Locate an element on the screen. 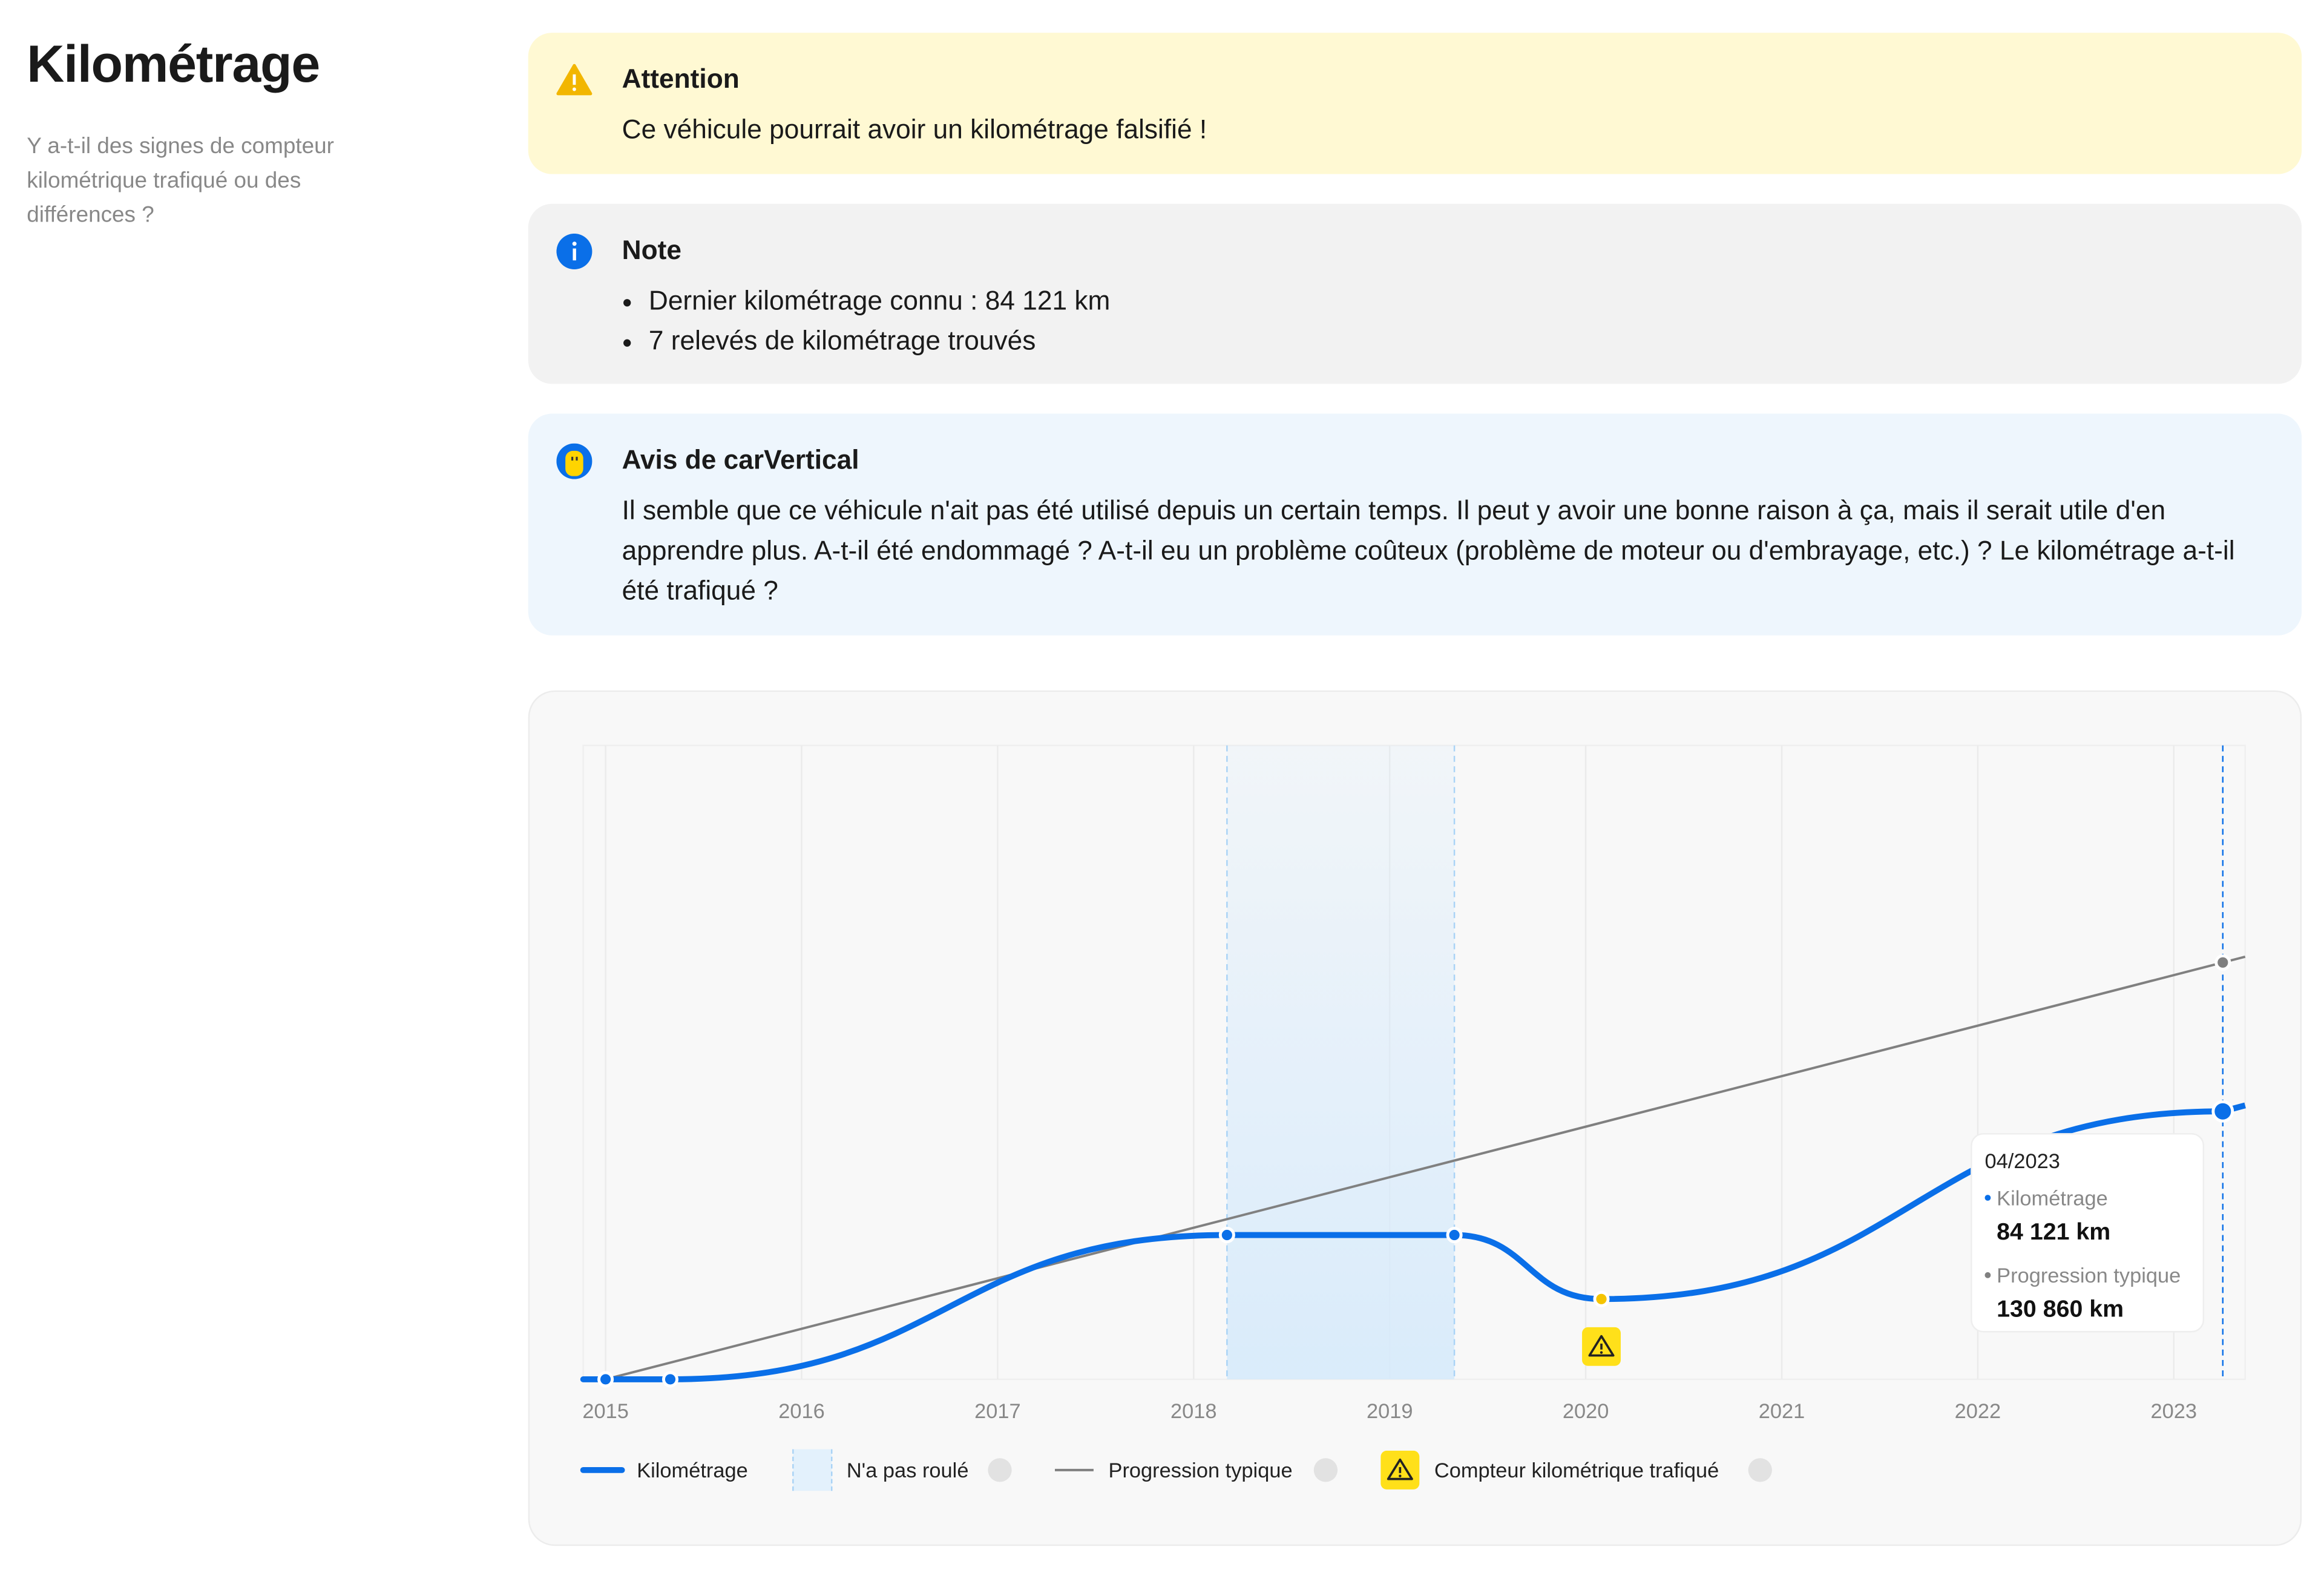 The width and height of the screenshot is (2324, 1570). note-item: 7 relevés de kilométrage trouvés is located at coordinates (1462, 341).